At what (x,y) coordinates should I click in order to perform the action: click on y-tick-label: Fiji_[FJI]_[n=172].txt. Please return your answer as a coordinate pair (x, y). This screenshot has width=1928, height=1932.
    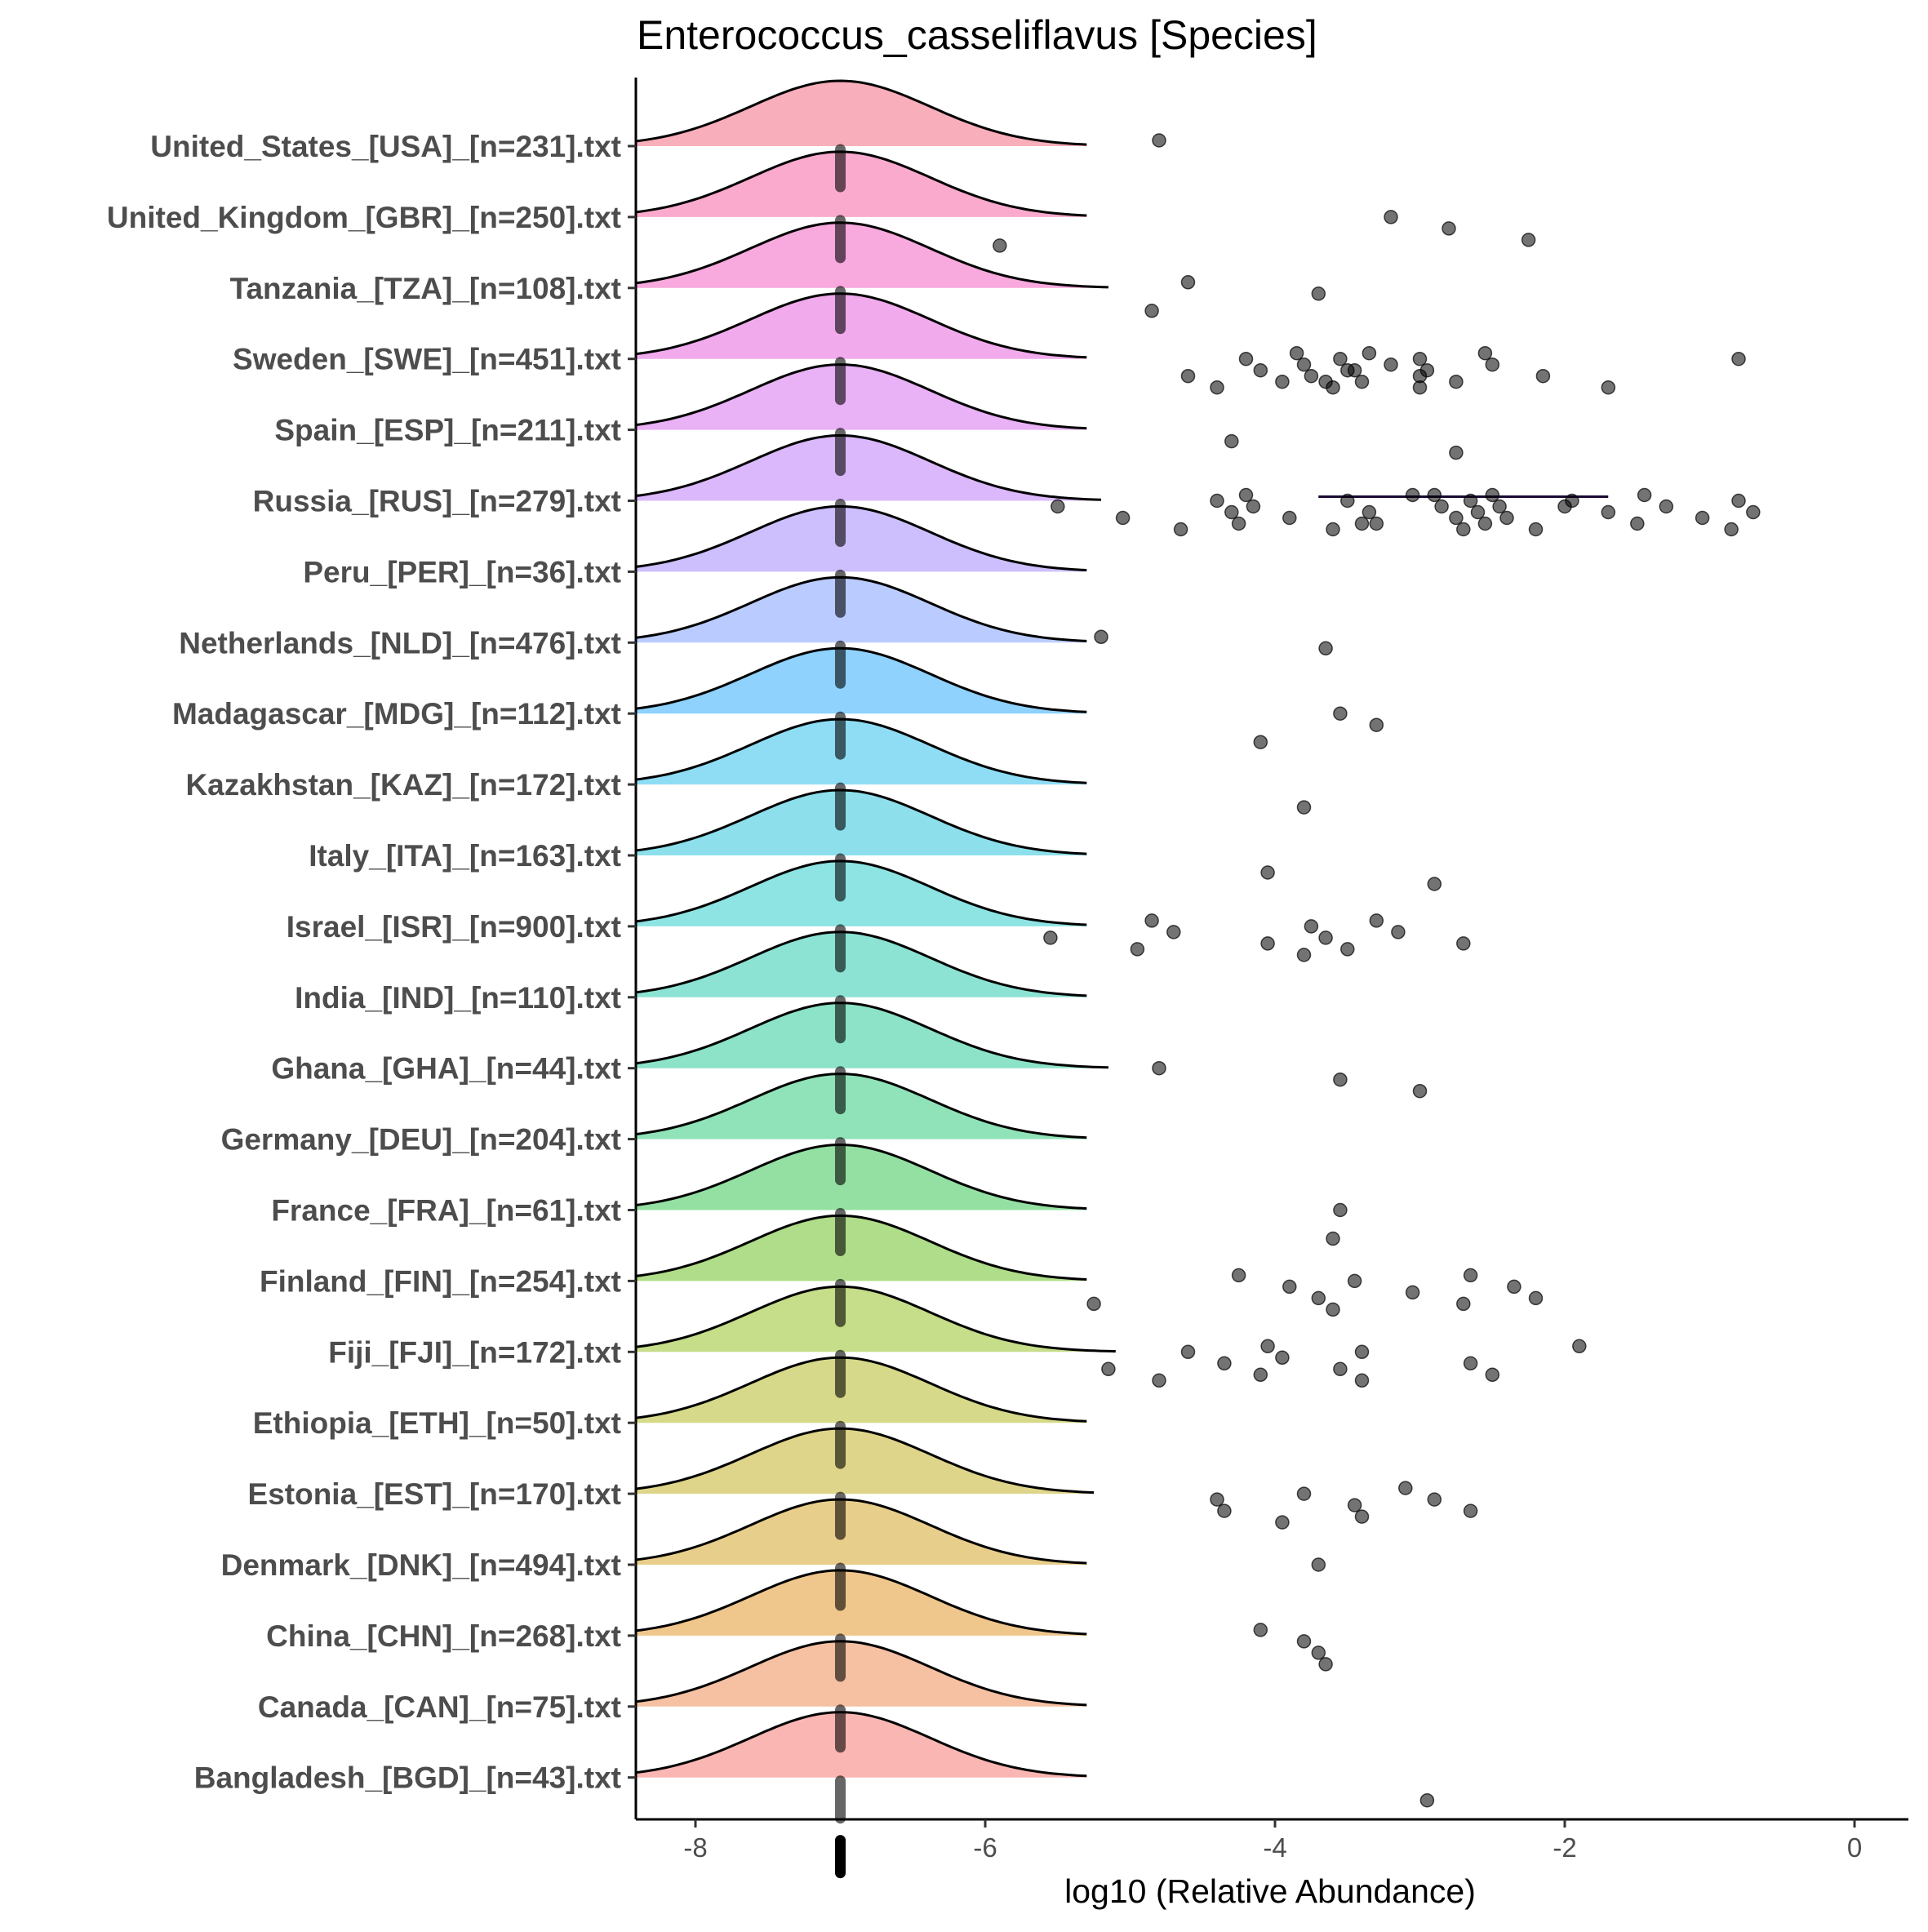
    Looking at the image, I should click on (474, 1352).